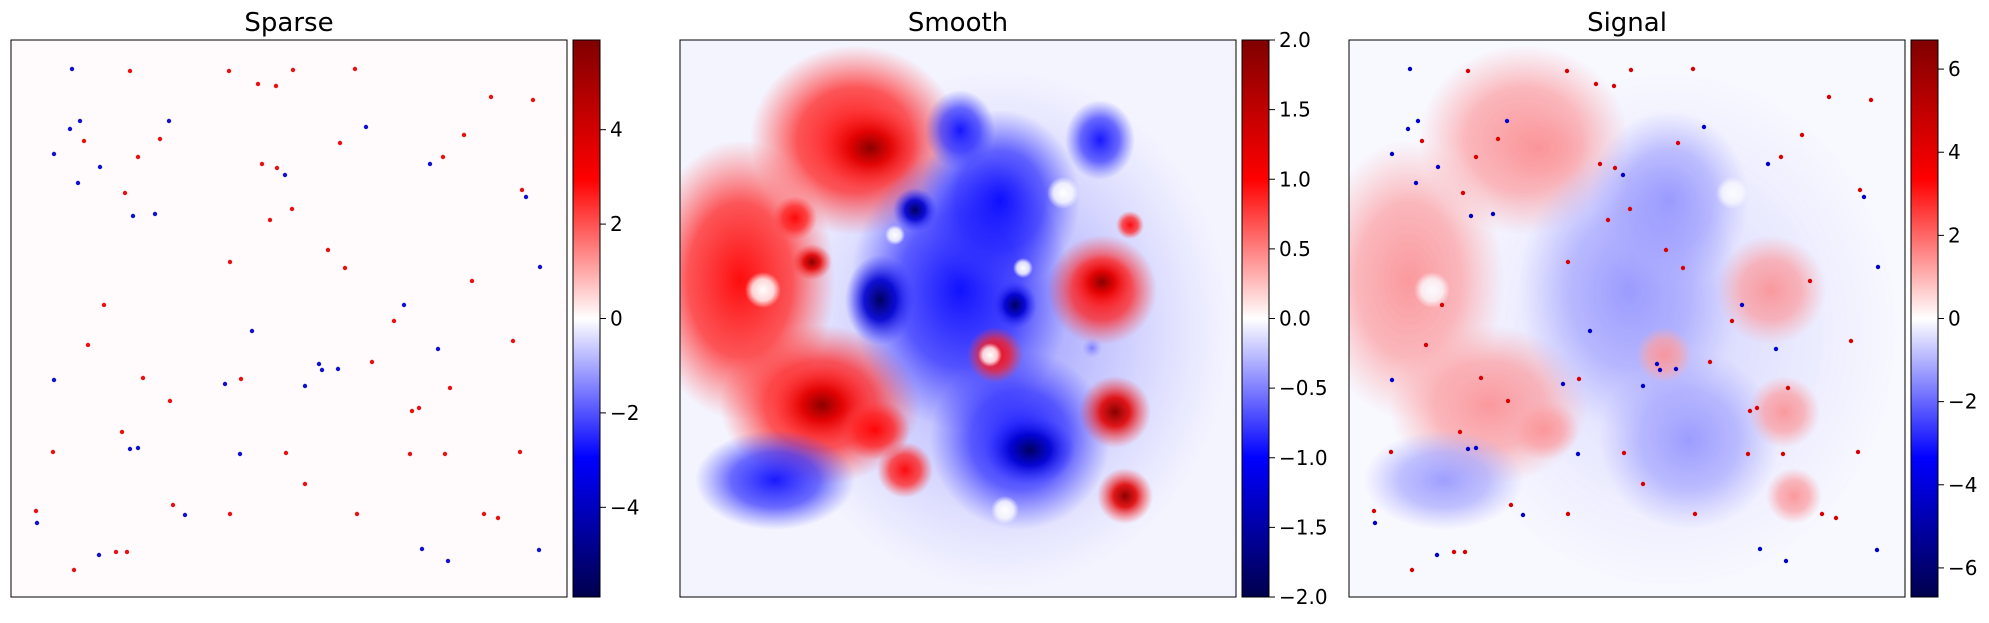  I want to click on colorbar-tick-label: −1.0, so click(1303, 458).